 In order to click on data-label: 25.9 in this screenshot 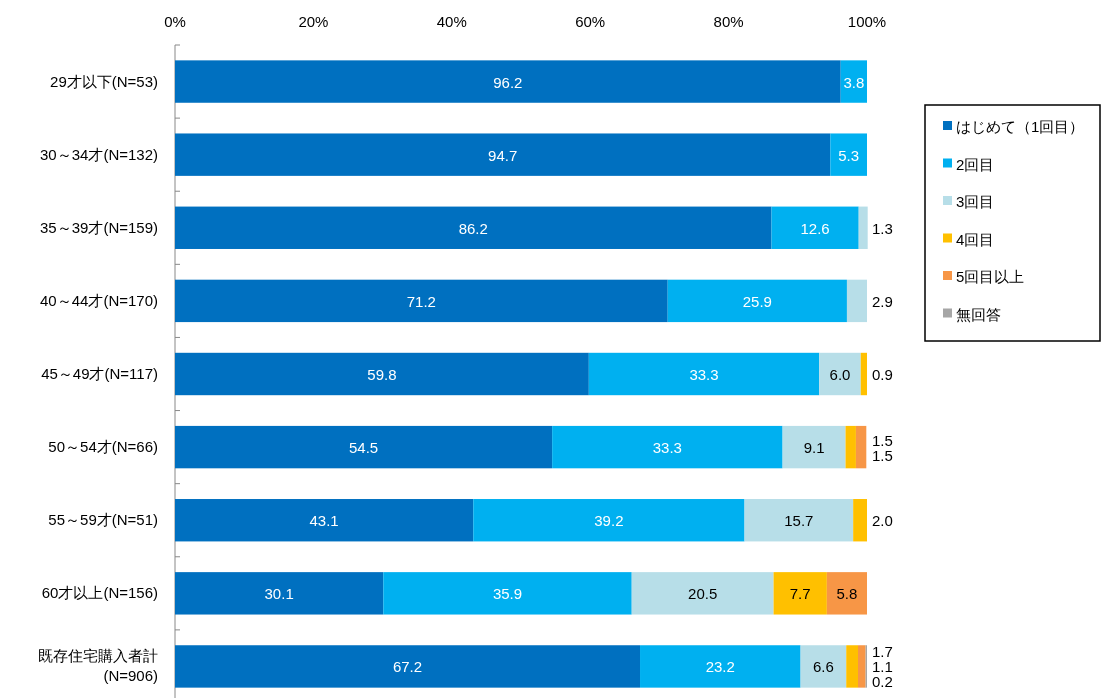, I will do `click(757, 301)`.